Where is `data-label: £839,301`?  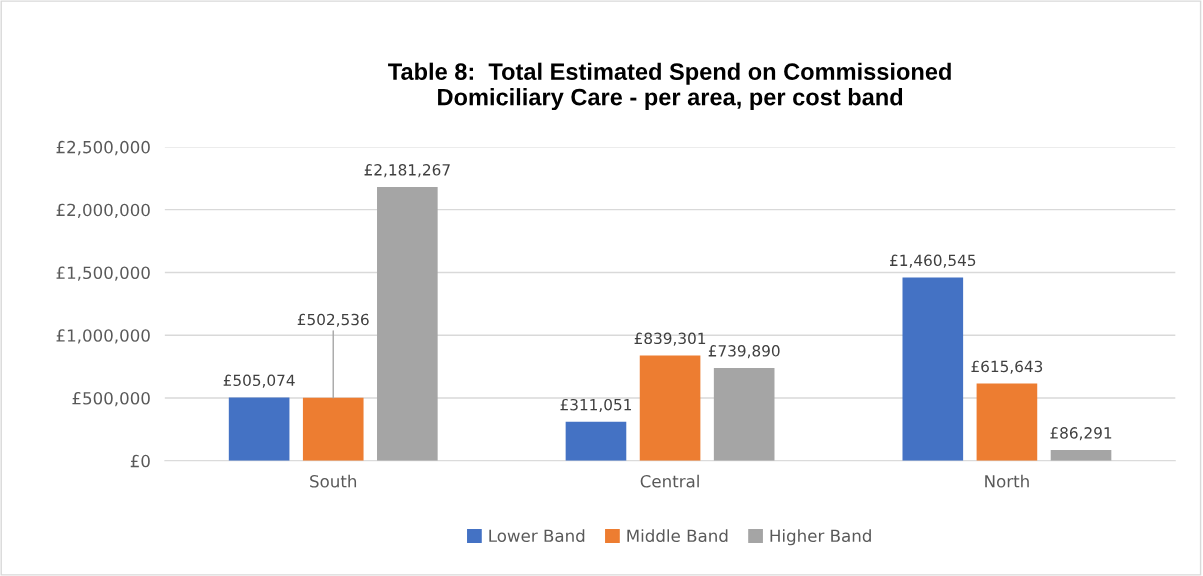 data-label: £839,301 is located at coordinates (670, 339).